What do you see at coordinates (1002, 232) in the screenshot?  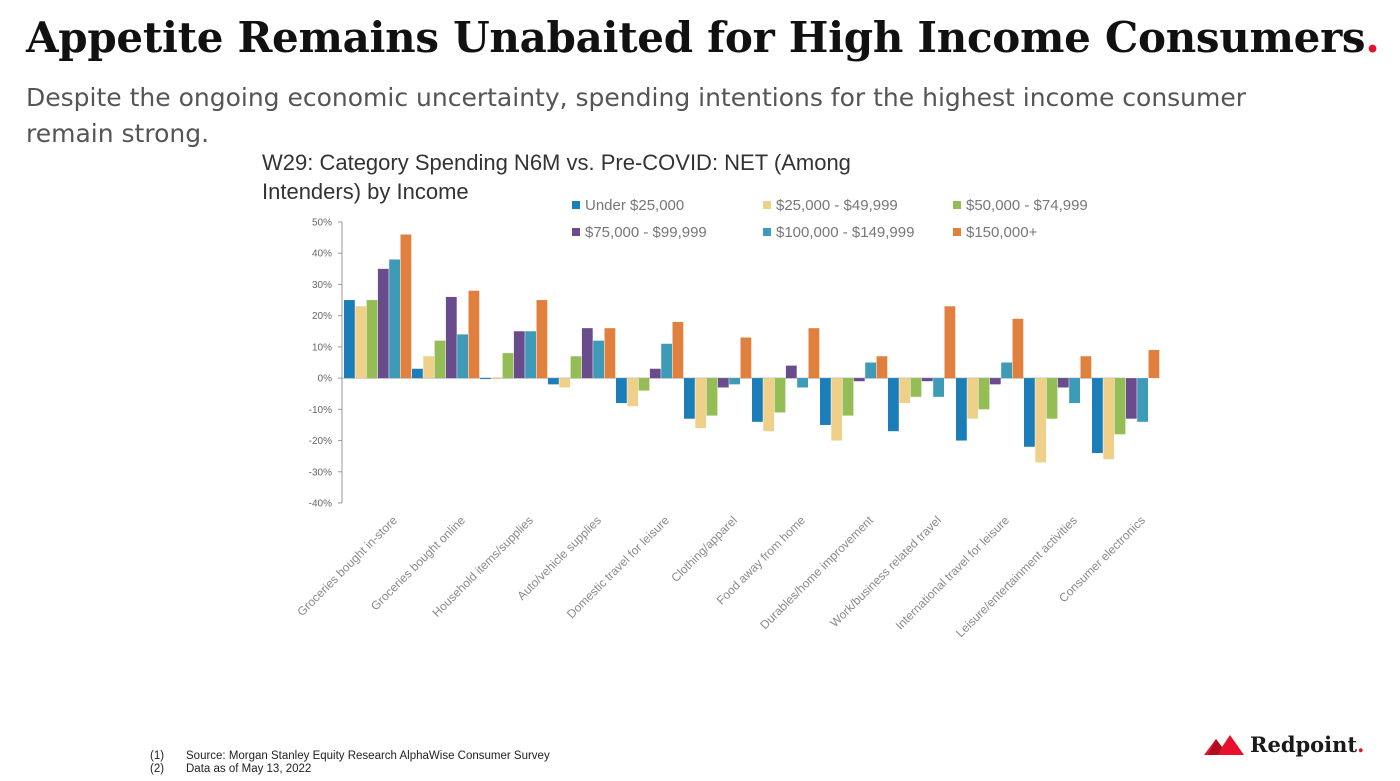 I see `legend-label: $150,000+` at bounding box center [1002, 232].